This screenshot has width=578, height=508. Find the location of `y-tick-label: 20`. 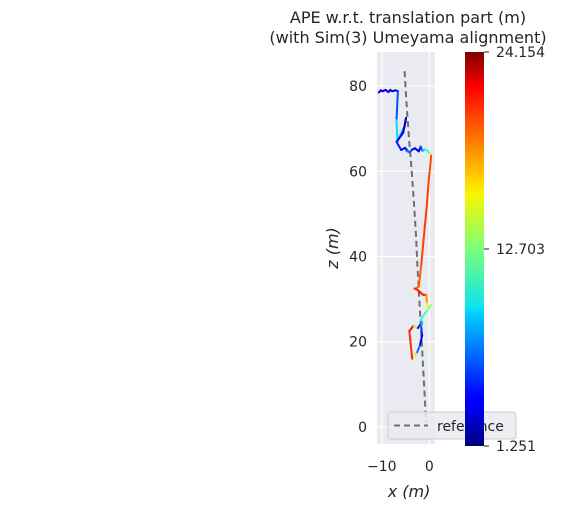

y-tick-label: 20 is located at coordinates (358, 343).